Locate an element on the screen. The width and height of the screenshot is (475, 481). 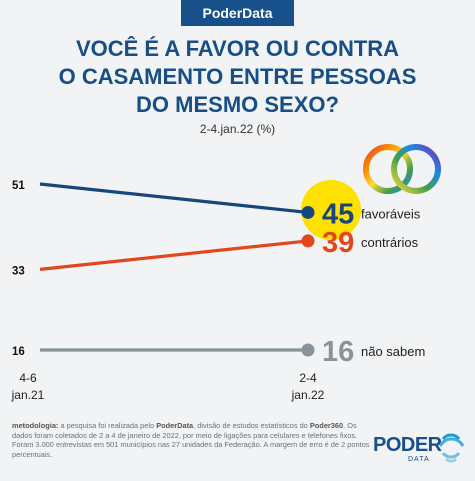
title-line-3: DO MESMO SEXO? is located at coordinates (237, 104).